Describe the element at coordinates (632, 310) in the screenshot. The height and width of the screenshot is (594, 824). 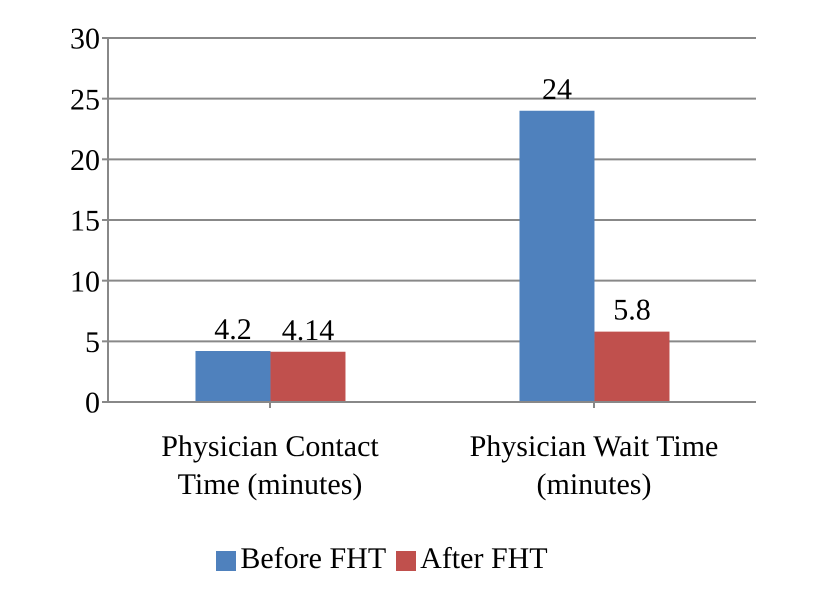
I see `data-label: 5.8` at that location.